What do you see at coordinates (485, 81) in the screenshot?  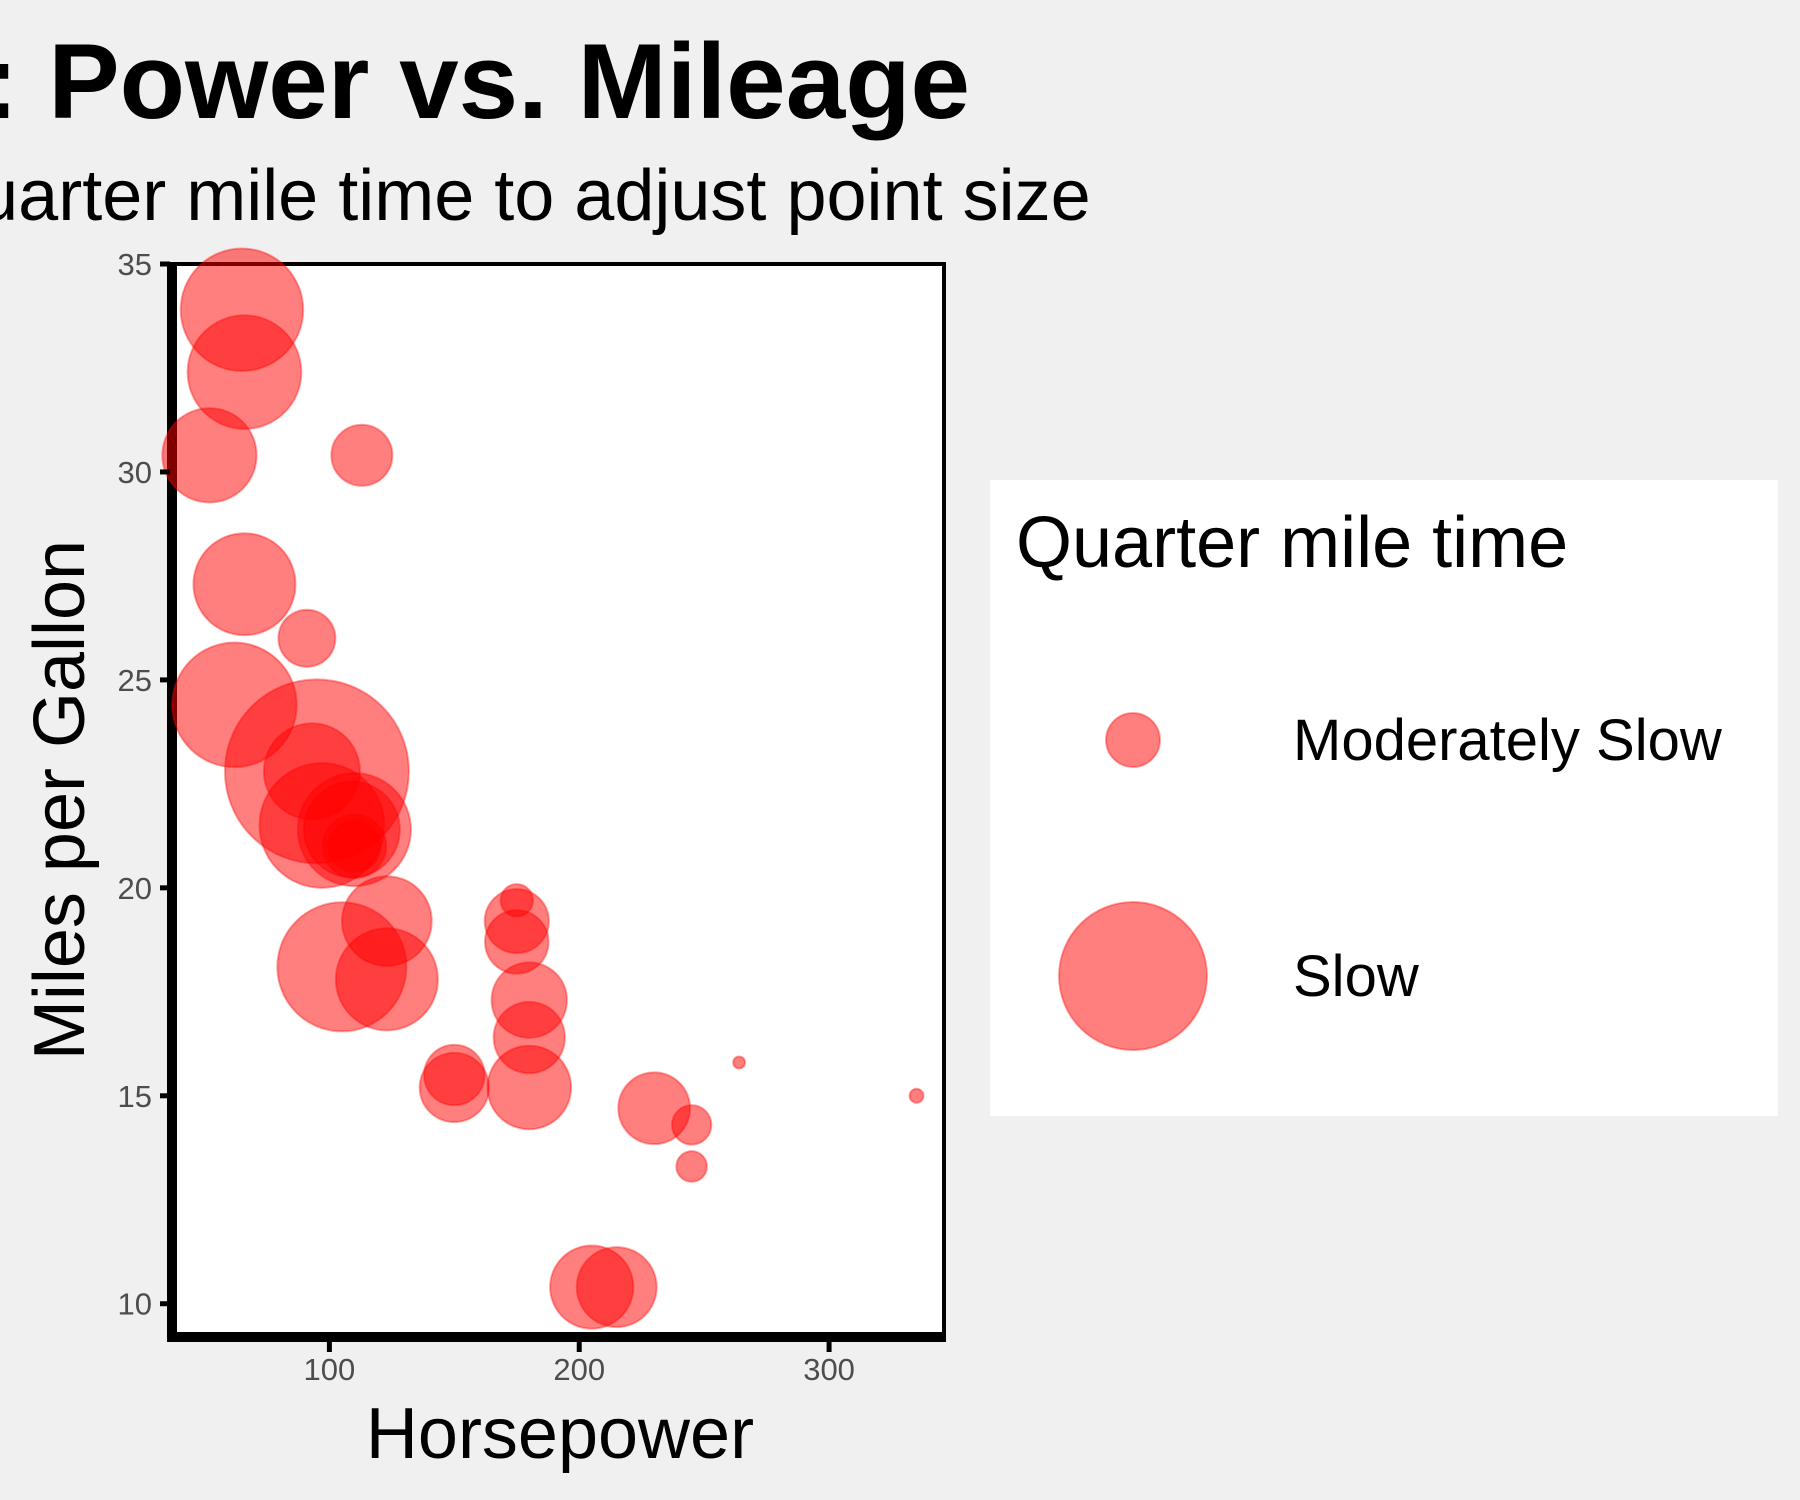 I see `chart-title: Cars: Power vs. Mileage` at bounding box center [485, 81].